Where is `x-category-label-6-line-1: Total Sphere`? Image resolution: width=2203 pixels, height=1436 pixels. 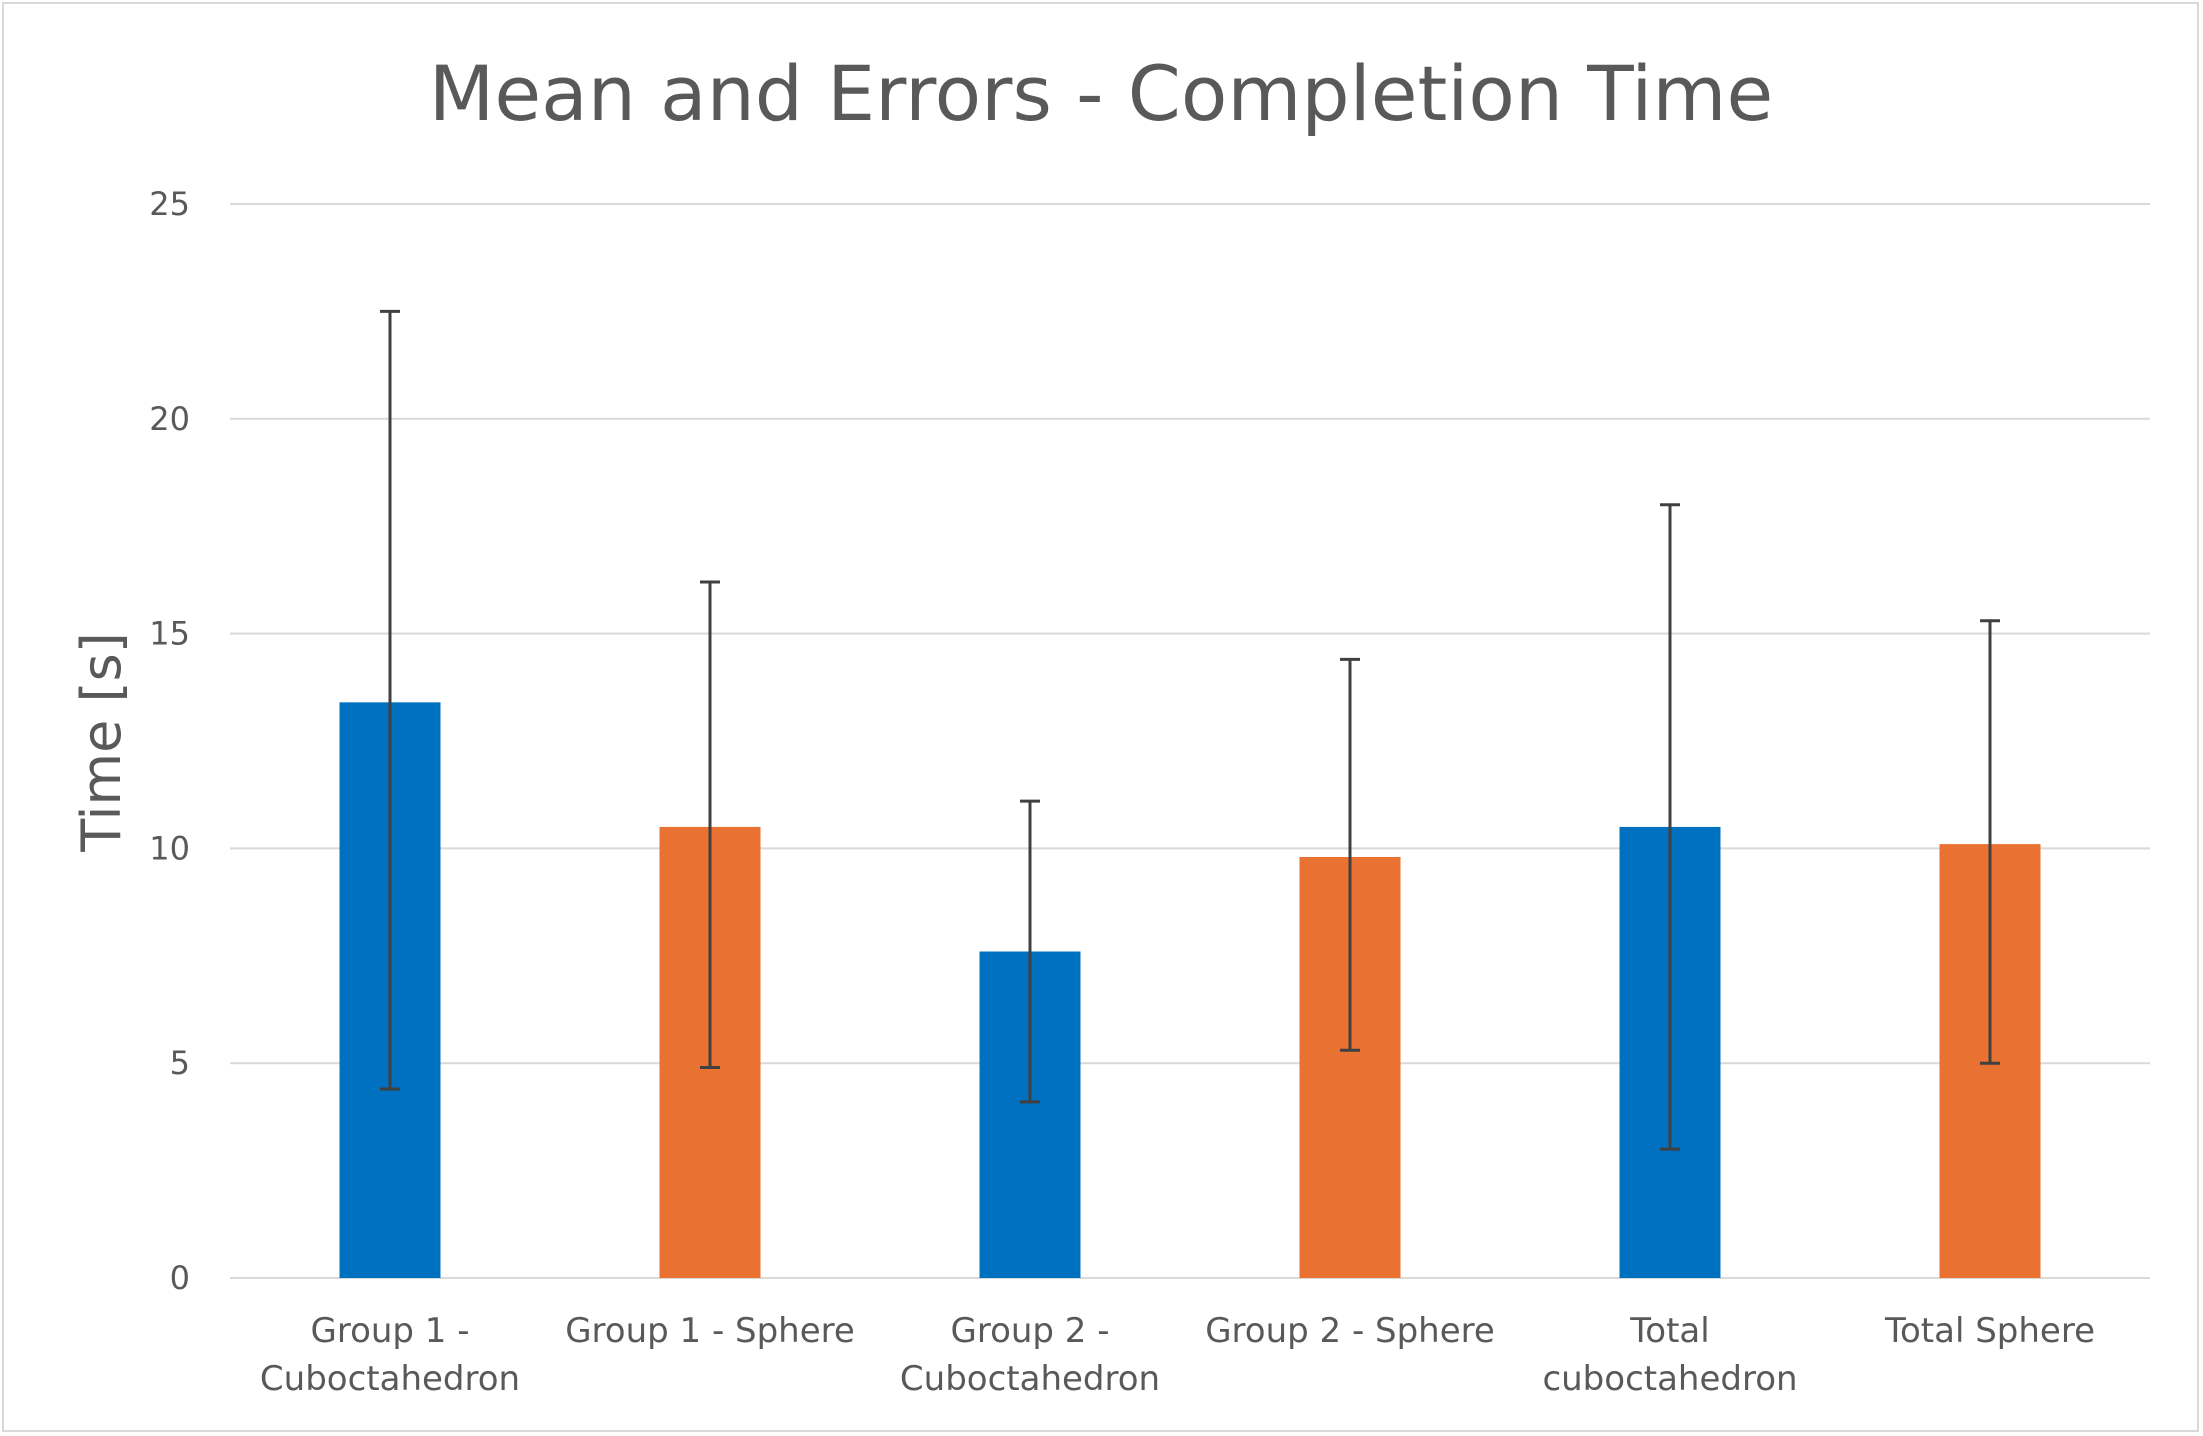 x-category-label-6-line-1: Total Sphere is located at coordinates (1989, 1331).